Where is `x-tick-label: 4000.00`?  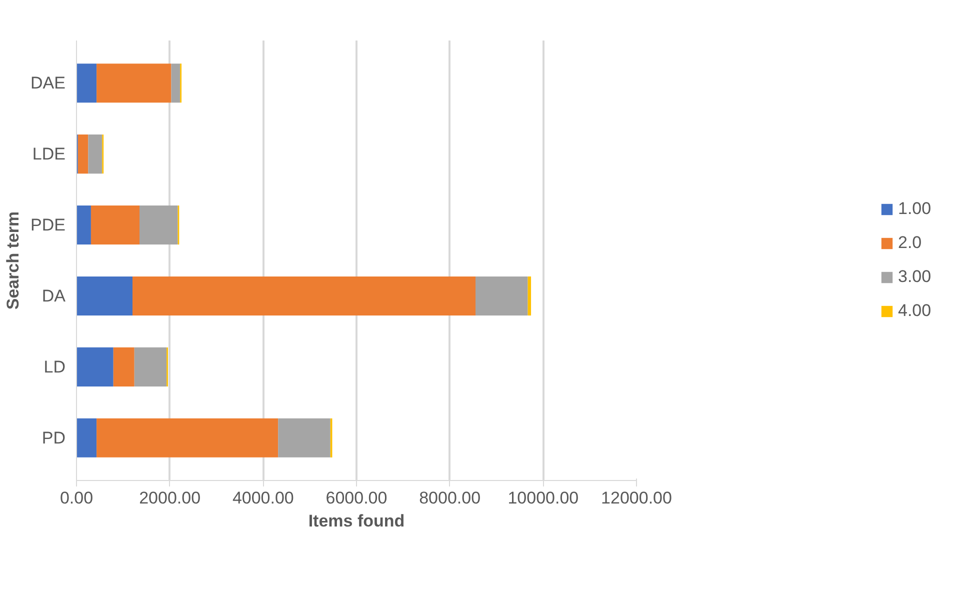 x-tick-label: 4000.00 is located at coordinates (263, 498).